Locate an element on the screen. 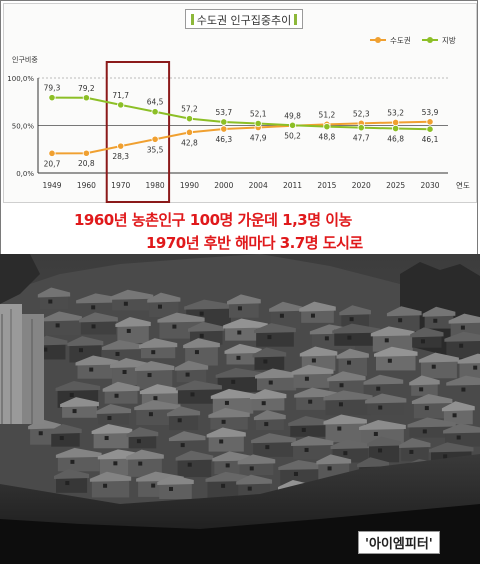 This screenshot has height=564, width=480. data-label: 79,3 is located at coordinates (52, 88).